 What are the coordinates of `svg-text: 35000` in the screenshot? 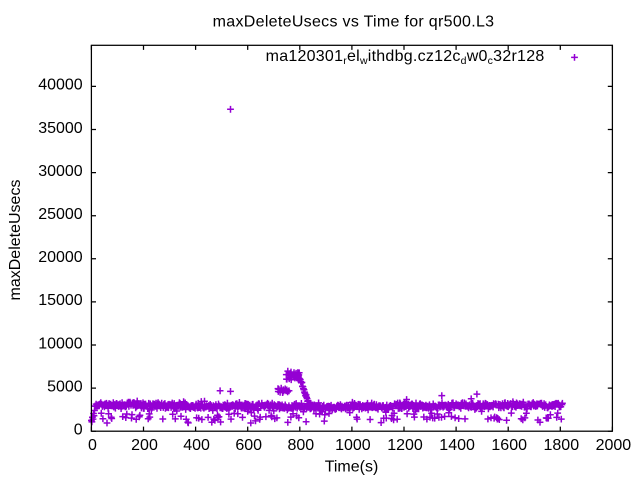 It's located at (60, 128).